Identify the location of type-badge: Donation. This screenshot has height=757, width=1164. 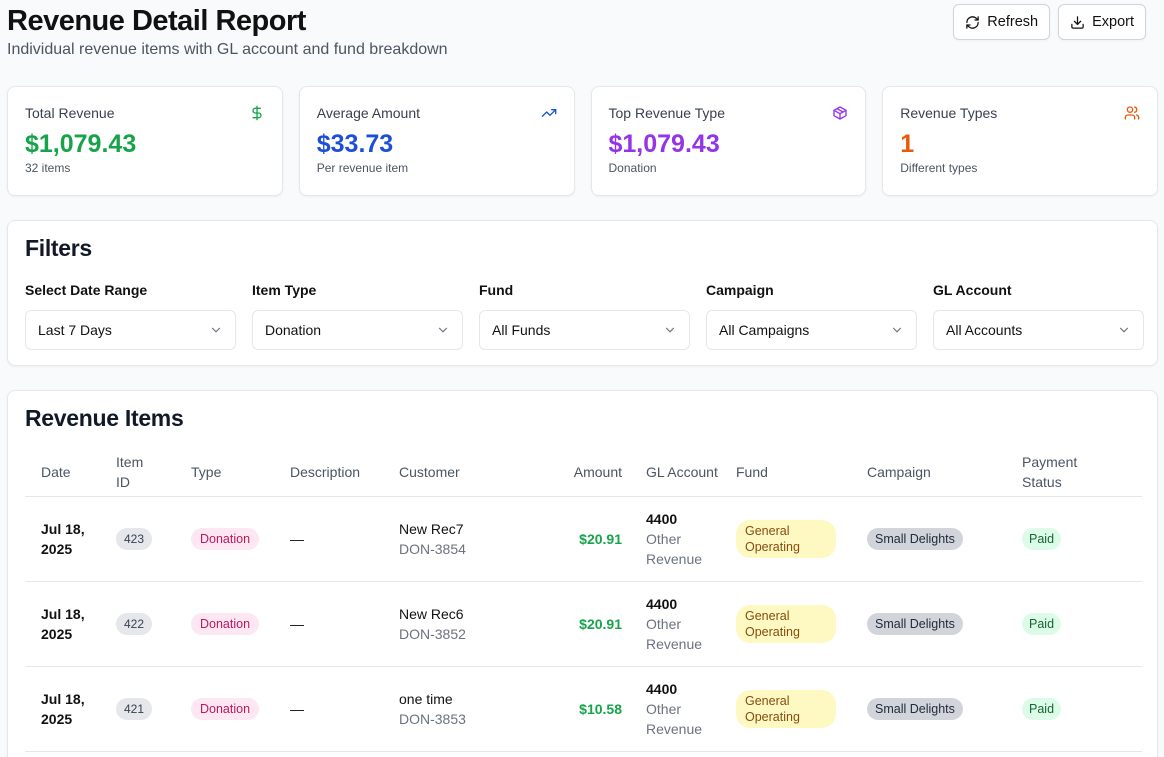
(225, 539).